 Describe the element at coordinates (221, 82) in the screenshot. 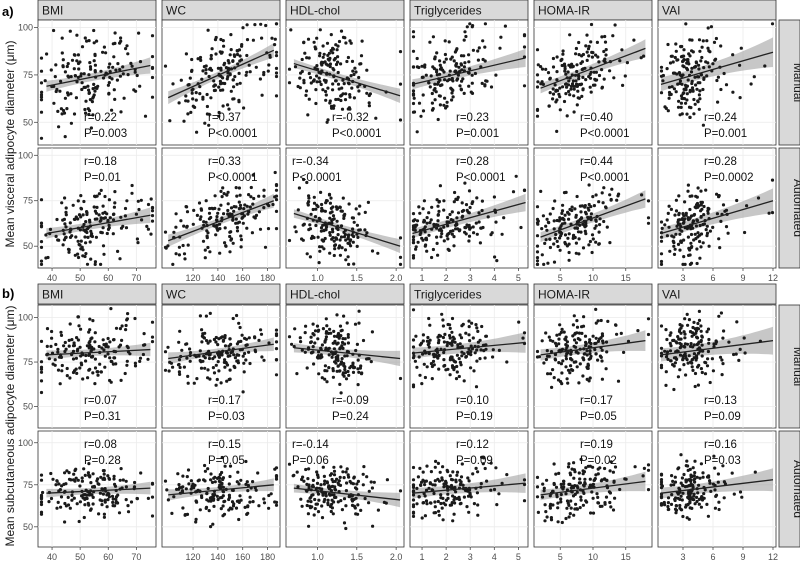

I see `scatter-panel: r=0.37P<0.0001` at that location.